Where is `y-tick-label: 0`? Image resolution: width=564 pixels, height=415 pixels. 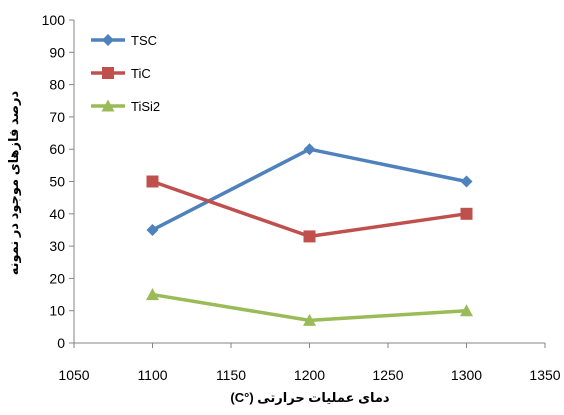
y-tick-label: 0 is located at coordinates (61, 343).